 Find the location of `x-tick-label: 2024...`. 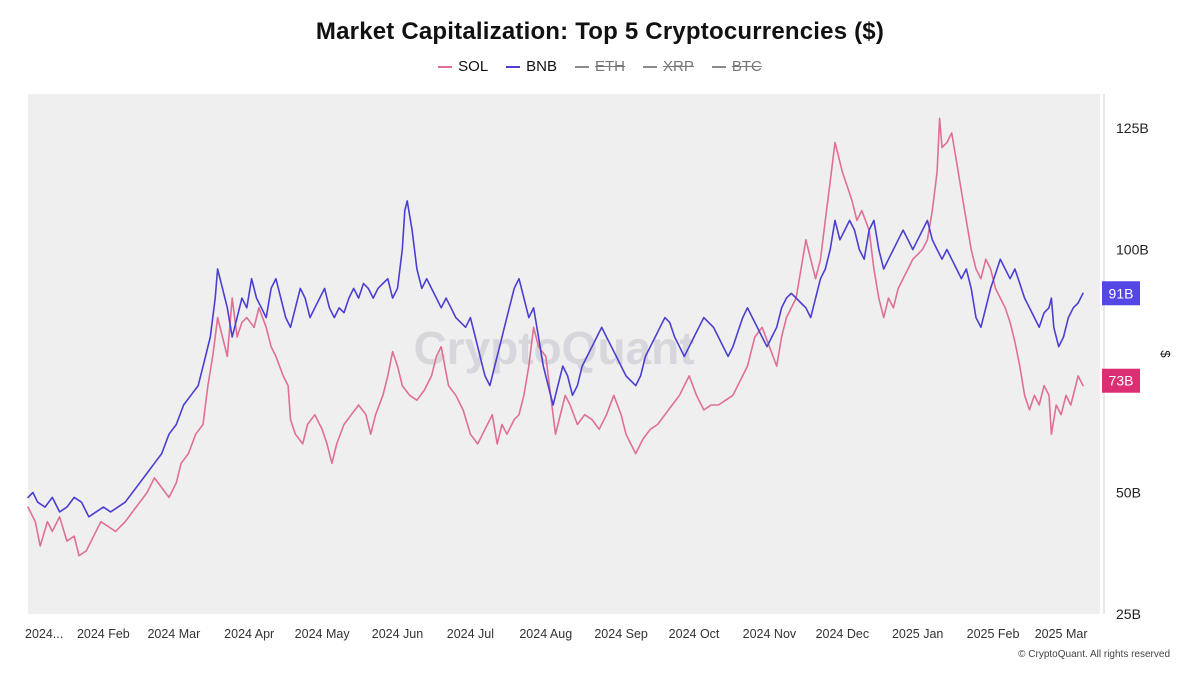

x-tick-label: 2024... is located at coordinates (44, 634).